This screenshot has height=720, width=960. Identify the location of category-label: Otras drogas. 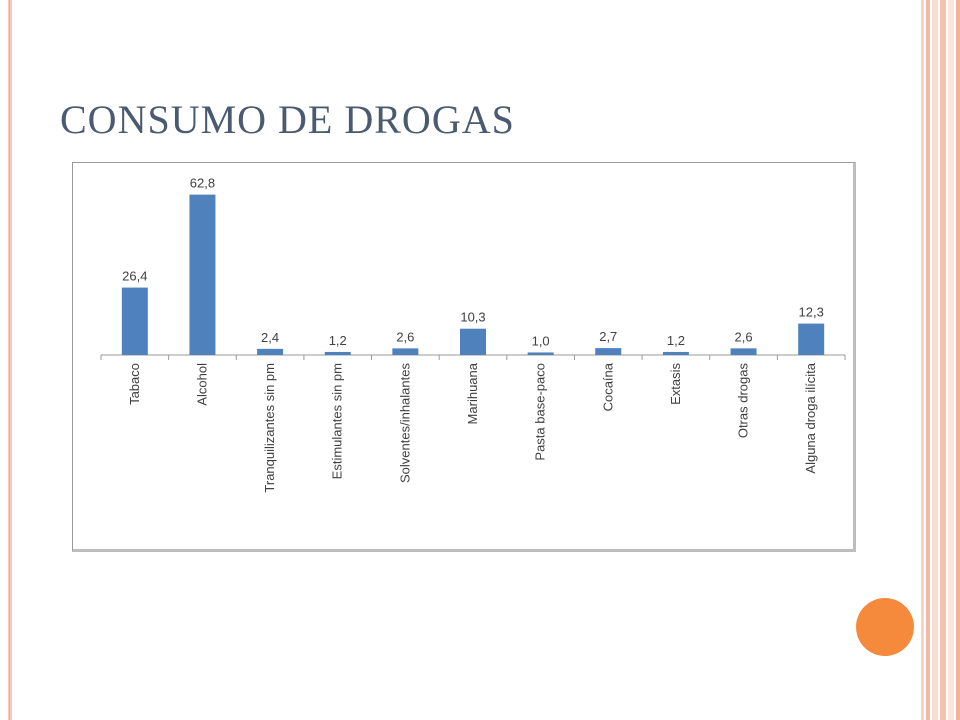
(743, 401).